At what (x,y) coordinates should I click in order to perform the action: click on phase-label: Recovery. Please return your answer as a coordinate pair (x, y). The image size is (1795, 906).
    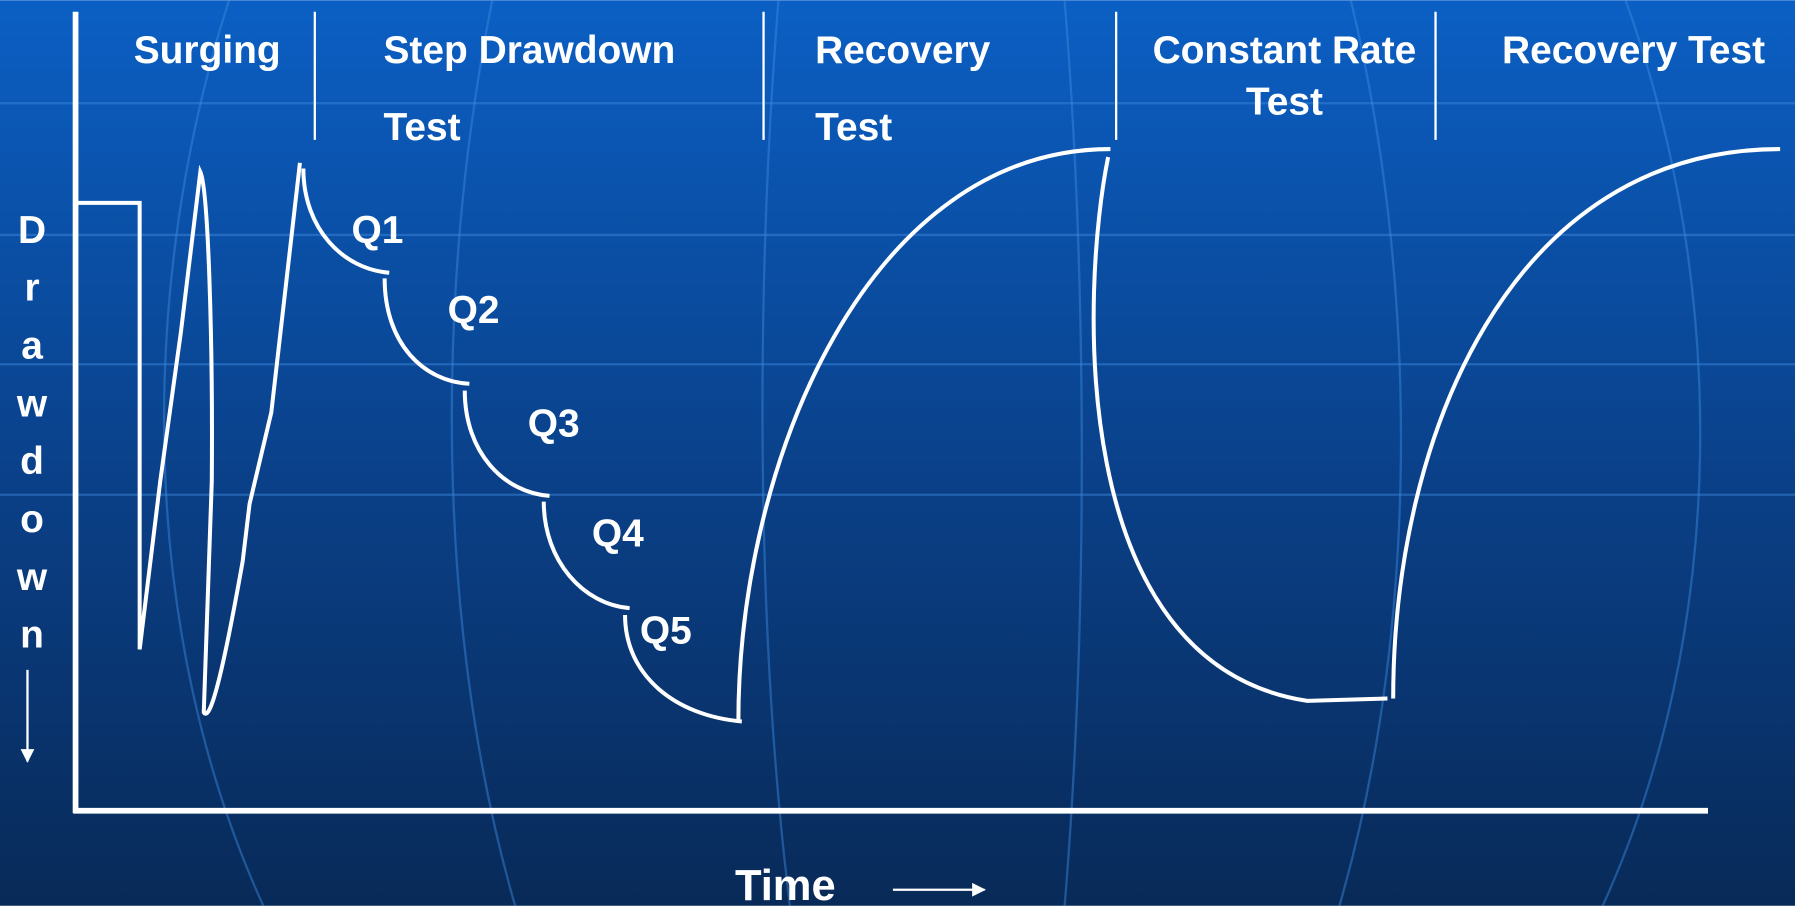
    Looking at the image, I should click on (903, 50).